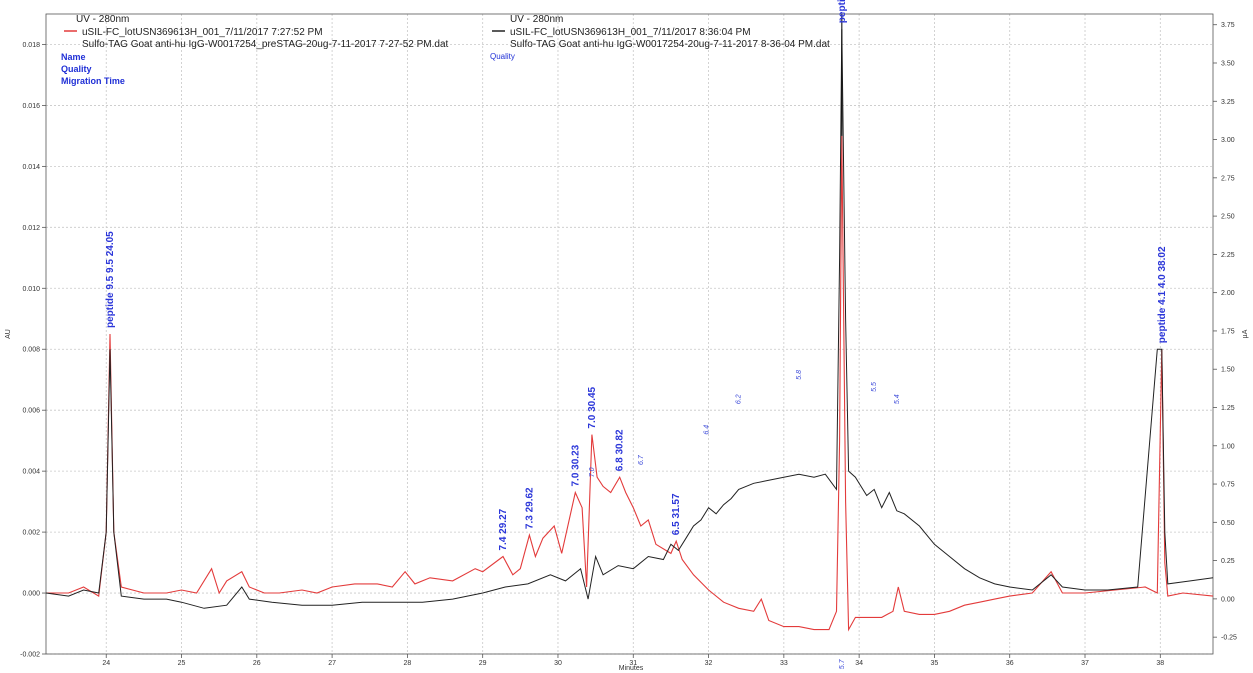 The width and height of the screenshot is (1253, 673). What do you see at coordinates (641, 459) in the screenshot?
I see `peak-label-italic: 6.7` at bounding box center [641, 459].